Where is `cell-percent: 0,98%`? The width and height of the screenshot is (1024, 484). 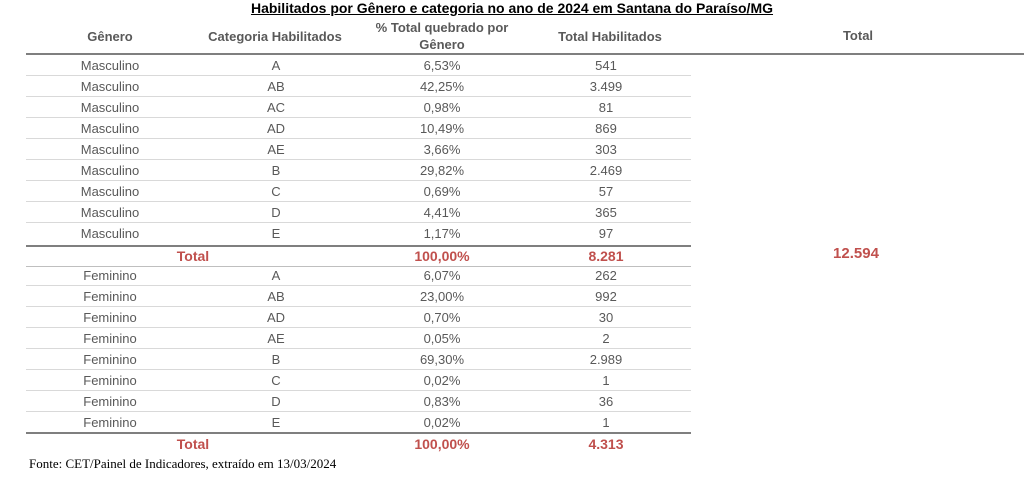 cell-percent: 0,98% is located at coordinates (442, 107).